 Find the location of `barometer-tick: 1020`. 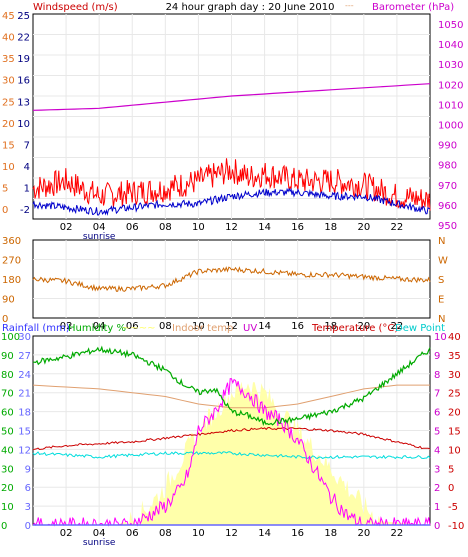

barometer-tick: 1020 is located at coordinates (450, 85).